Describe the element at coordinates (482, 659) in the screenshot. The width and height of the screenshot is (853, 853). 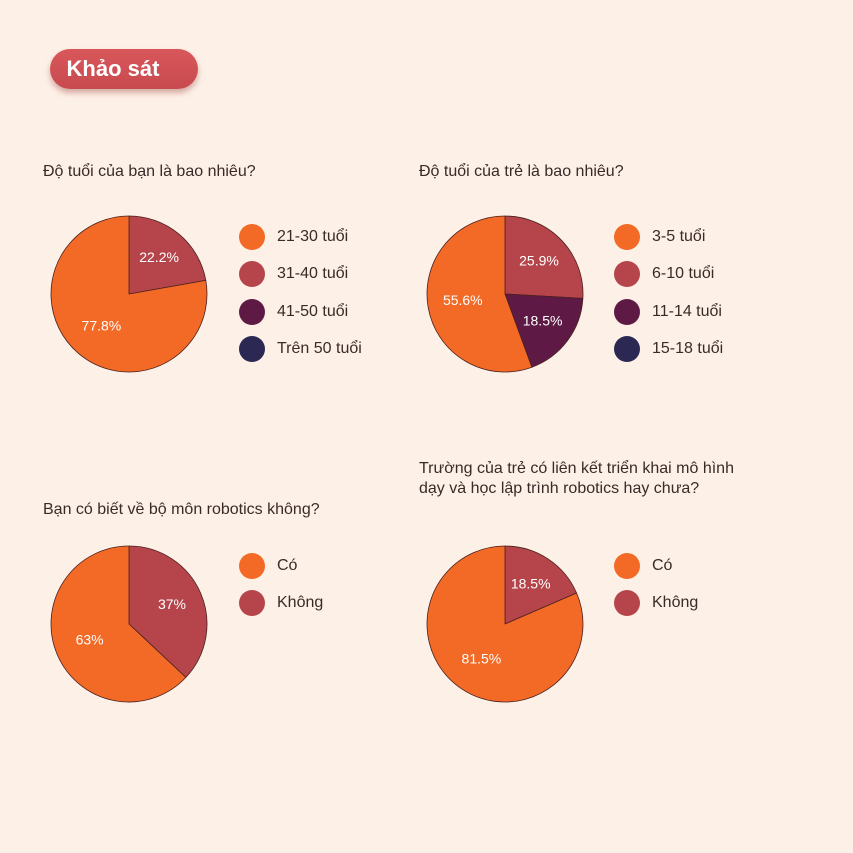
I see `pie-label-co: 81.5%` at that location.